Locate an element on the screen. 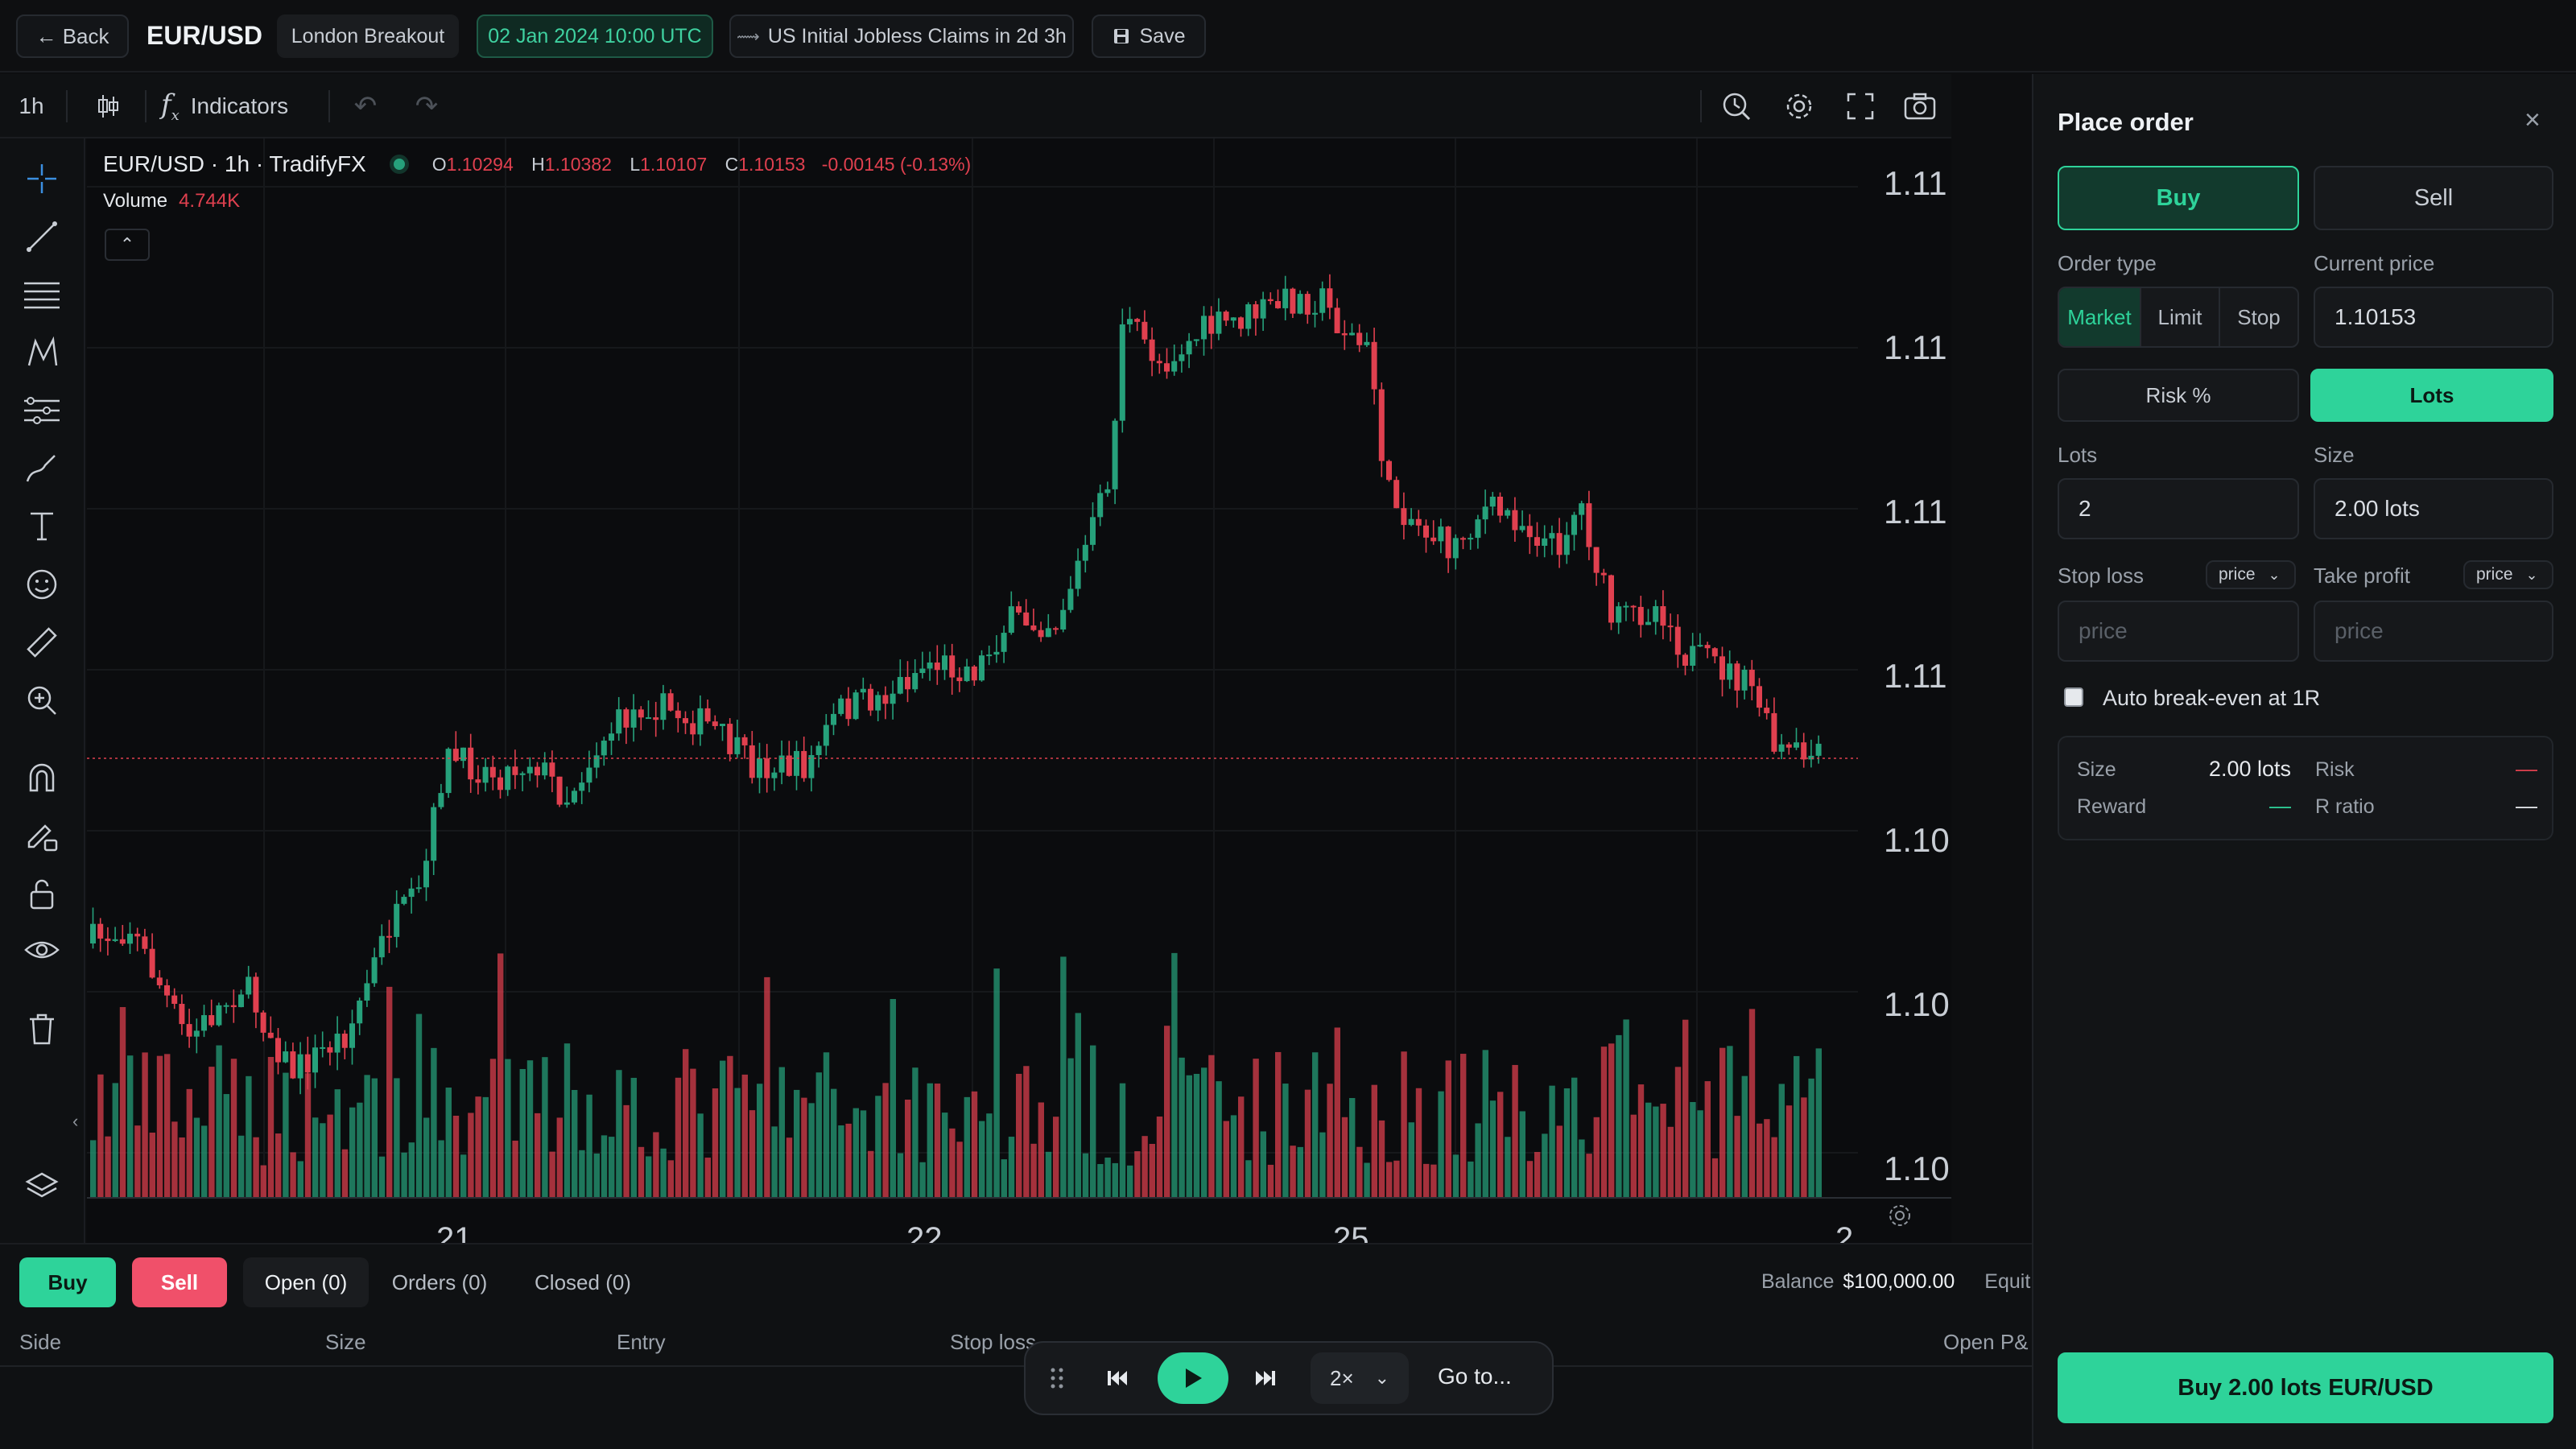 The height and width of the screenshot is (1449, 2576). emoji-tool is located at coordinates (42, 584).